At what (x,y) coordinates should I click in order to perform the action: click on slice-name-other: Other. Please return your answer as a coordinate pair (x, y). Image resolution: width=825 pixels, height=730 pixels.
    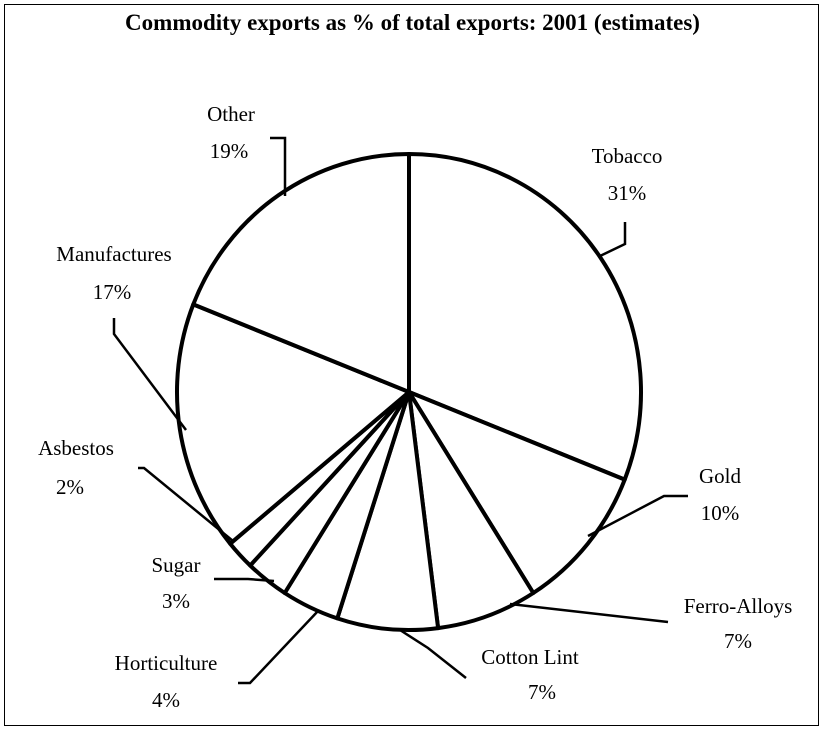
    Looking at the image, I should click on (231, 114).